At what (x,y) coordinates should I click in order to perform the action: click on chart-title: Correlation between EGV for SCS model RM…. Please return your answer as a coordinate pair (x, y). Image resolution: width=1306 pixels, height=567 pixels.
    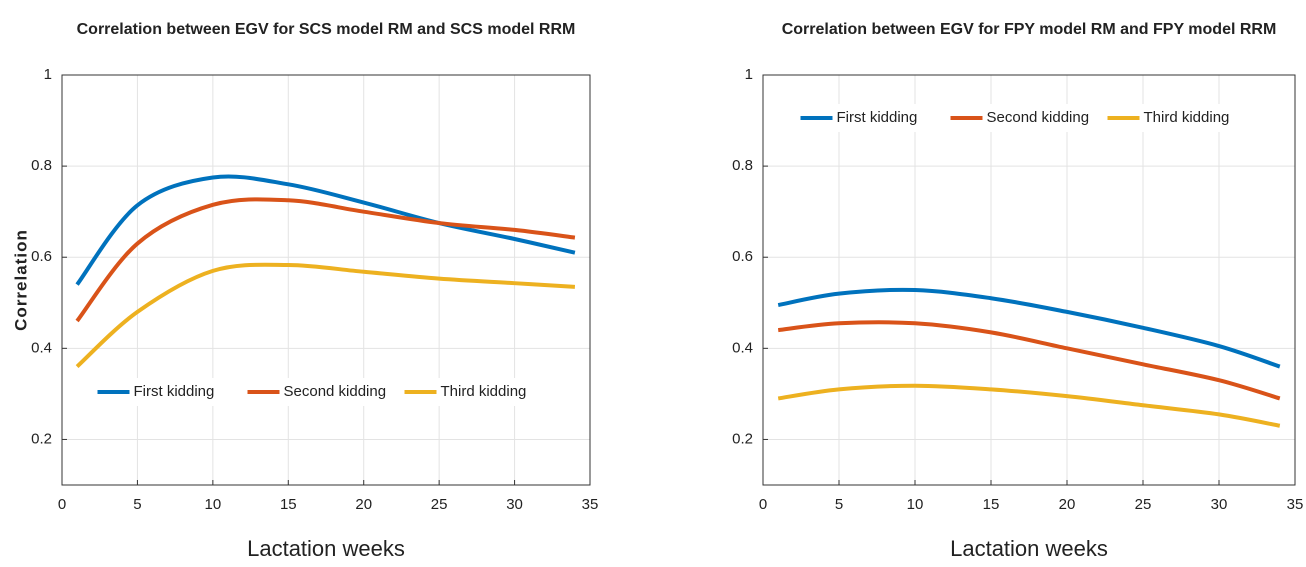
    Looking at the image, I should click on (326, 29).